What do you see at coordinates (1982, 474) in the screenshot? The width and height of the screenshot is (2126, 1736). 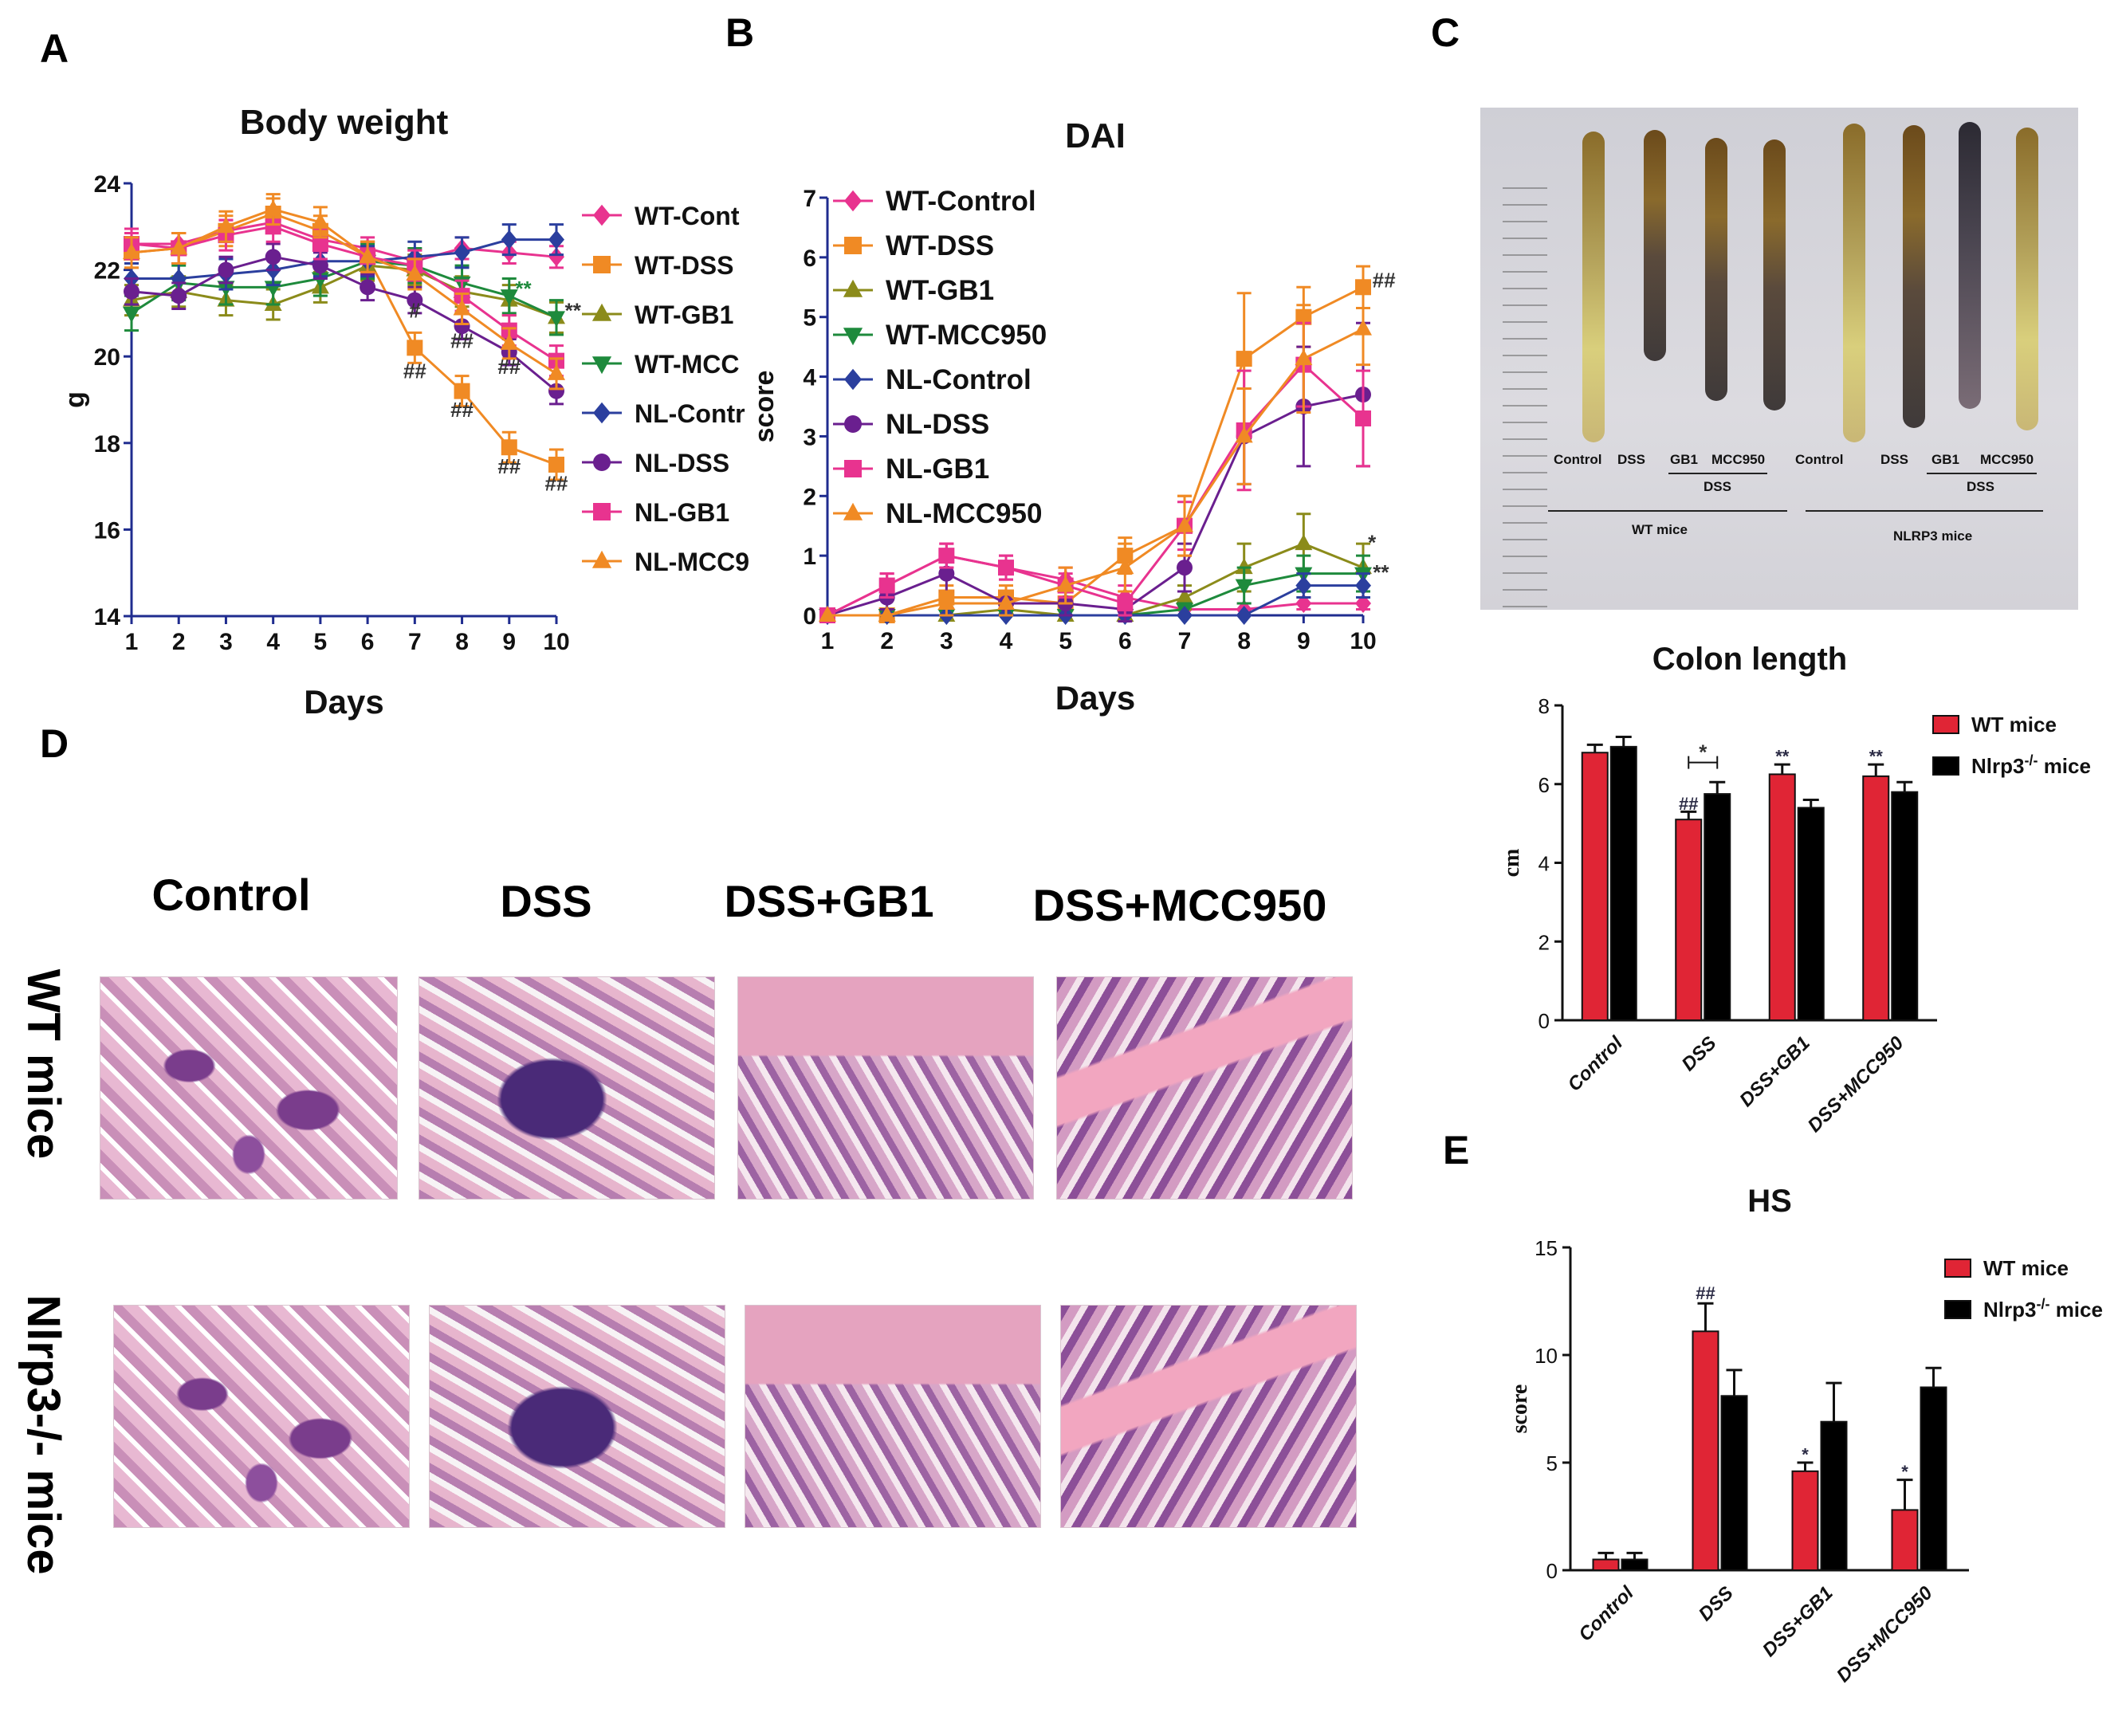 I see `photo-dss-line-nl` at bounding box center [1982, 474].